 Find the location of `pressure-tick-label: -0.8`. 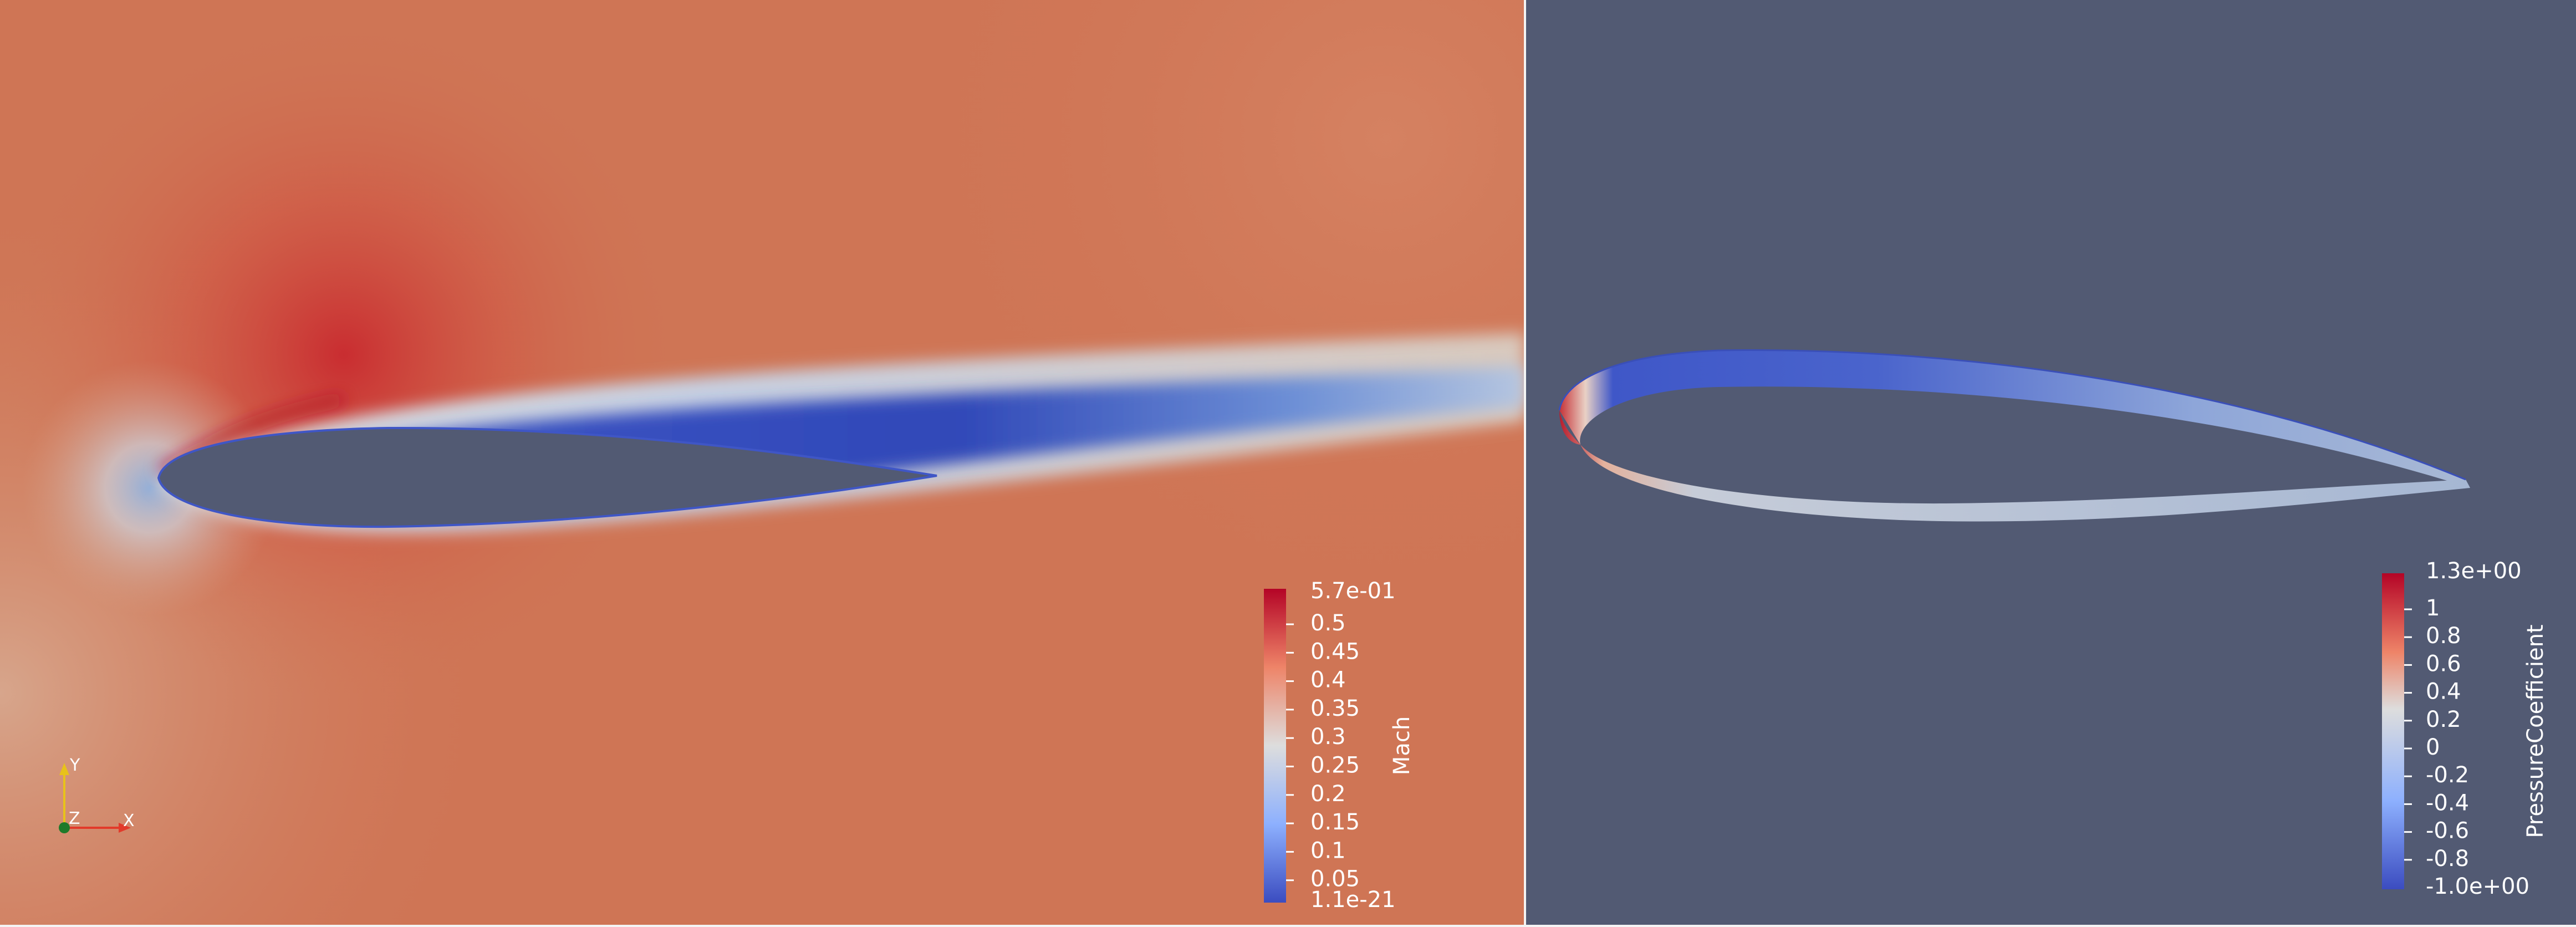

pressure-tick-label: -0.8 is located at coordinates (2447, 859).